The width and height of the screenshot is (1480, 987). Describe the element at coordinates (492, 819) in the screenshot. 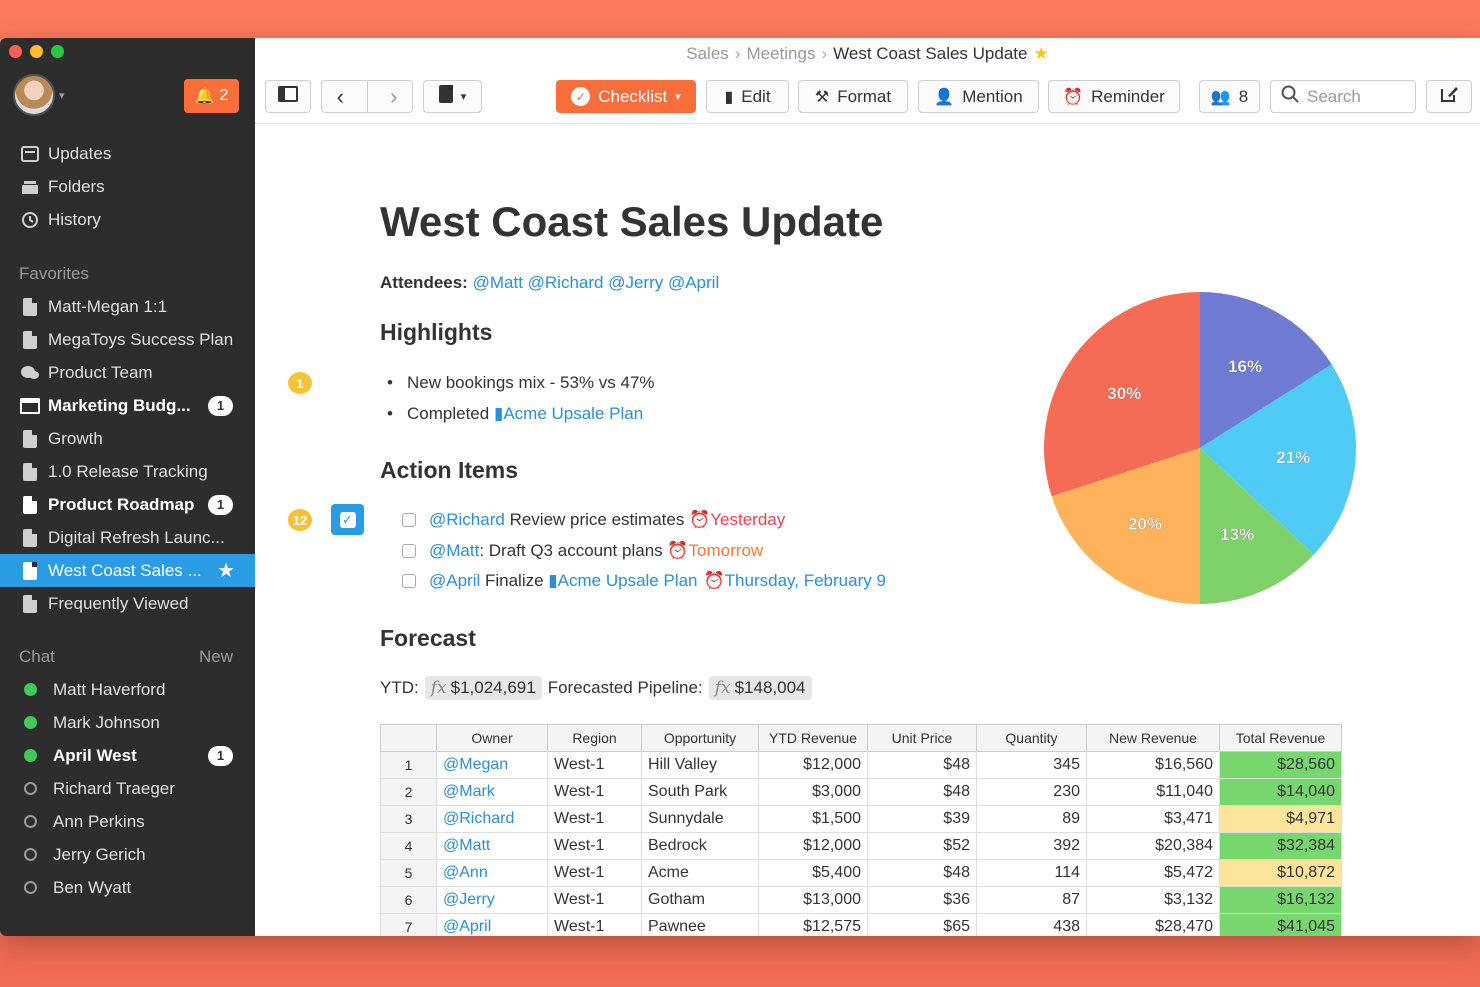

I see `table-cell: @Richard` at that location.